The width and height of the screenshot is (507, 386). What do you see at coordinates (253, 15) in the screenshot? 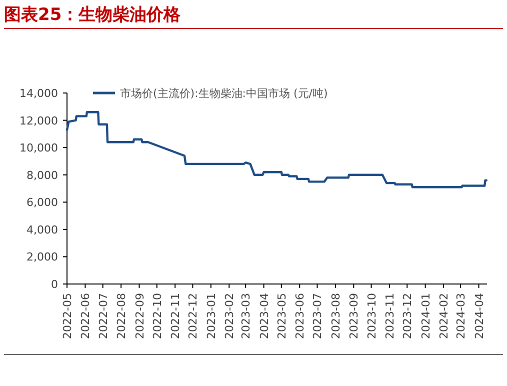
I see `title: 图表25：生物柴油价格` at bounding box center [253, 15].